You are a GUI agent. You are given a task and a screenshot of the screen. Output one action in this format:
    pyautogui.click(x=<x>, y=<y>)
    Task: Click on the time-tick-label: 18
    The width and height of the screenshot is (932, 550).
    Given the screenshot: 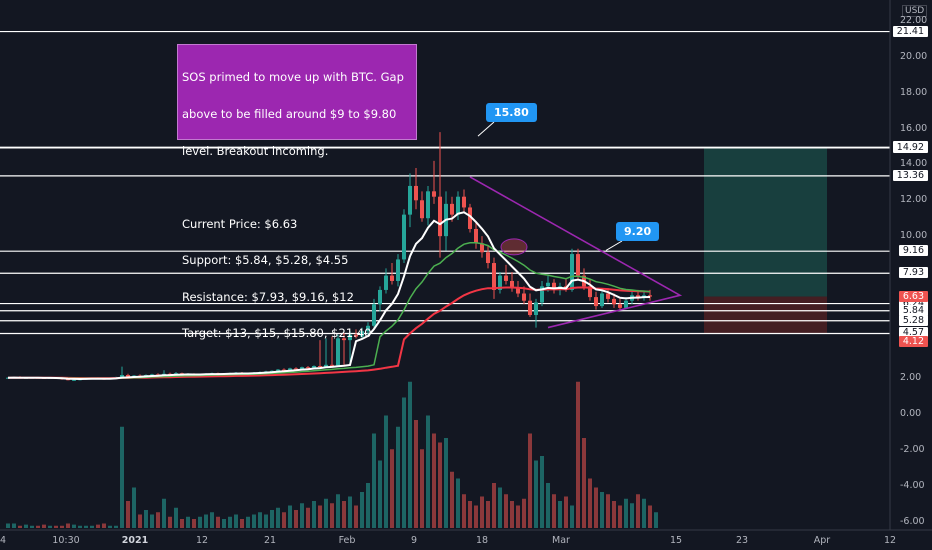 What is the action you would take?
    pyautogui.click(x=482, y=540)
    